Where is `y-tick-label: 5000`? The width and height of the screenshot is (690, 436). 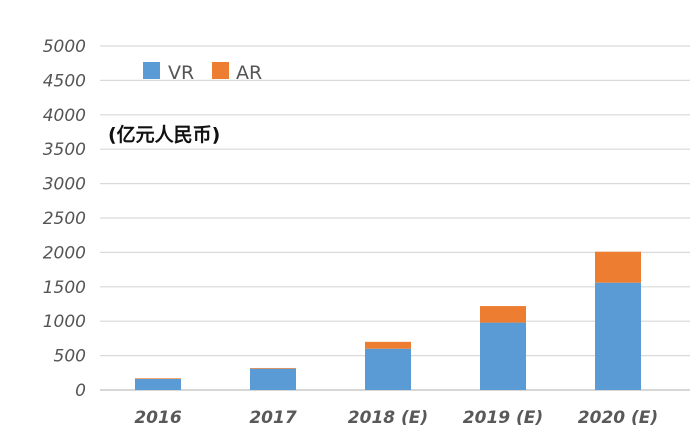
y-tick-label: 5000 is located at coordinates (64, 47).